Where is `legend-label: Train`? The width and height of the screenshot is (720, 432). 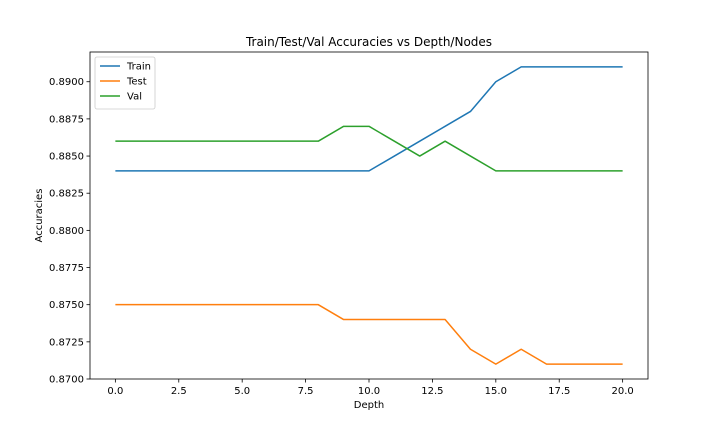
legend-label: Train is located at coordinates (138, 67).